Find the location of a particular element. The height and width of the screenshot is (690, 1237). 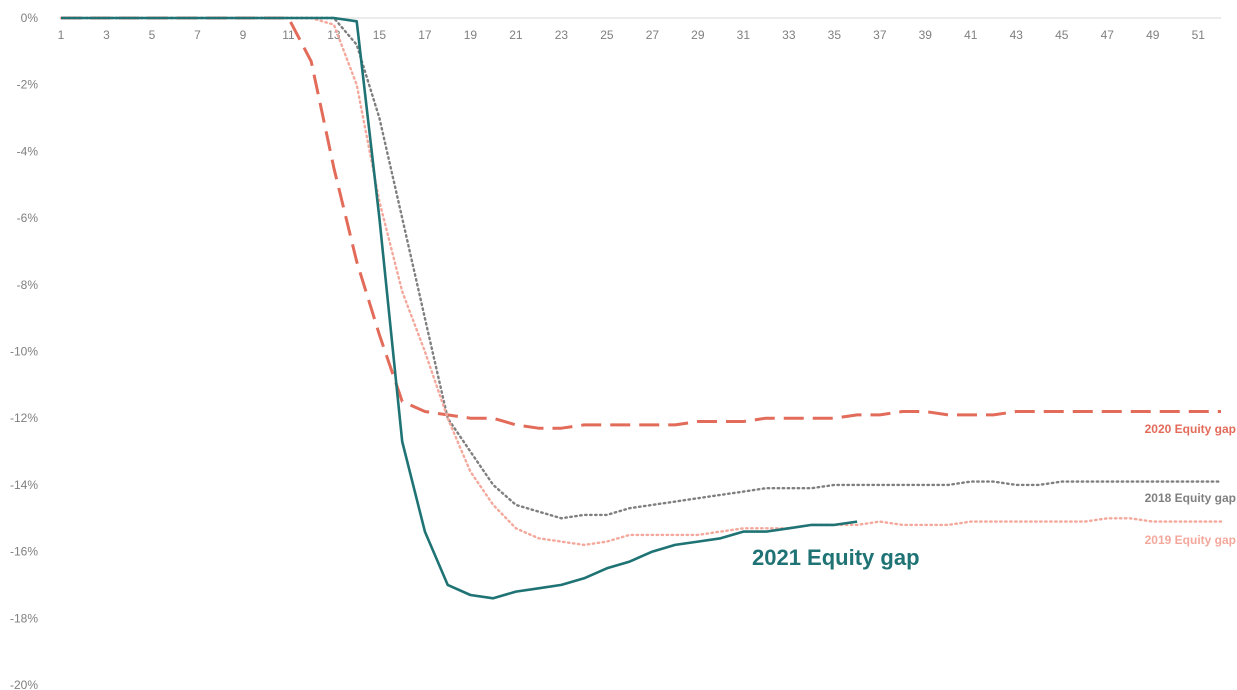

series-label-2019: 2019 Equity gap is located at coordinates (1190, 540).